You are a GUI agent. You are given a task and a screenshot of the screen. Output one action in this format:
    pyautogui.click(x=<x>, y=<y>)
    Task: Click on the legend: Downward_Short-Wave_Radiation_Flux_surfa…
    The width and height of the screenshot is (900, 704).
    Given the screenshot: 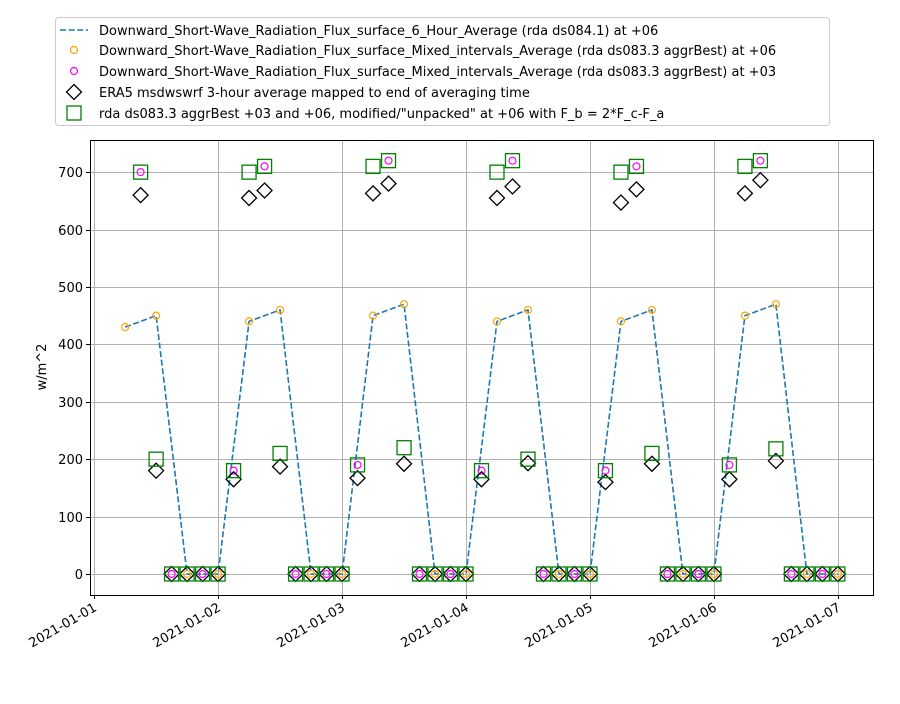 What is the action you would take?
    pyautogui.click(x=442, y=71)
    